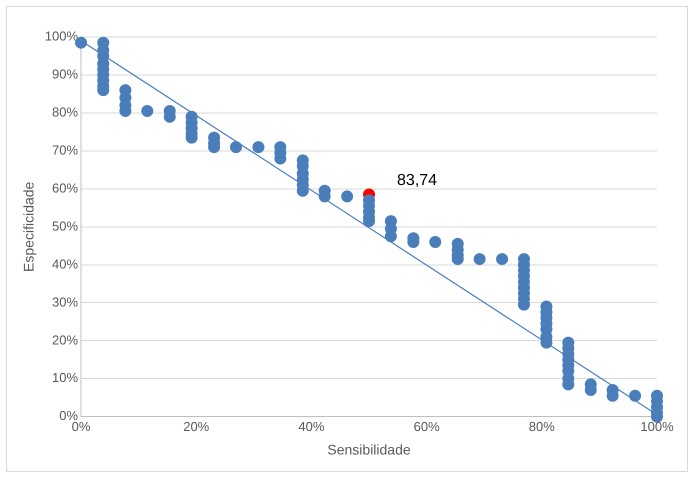  What do you see at coordinates (28, 226) in the screenshot?
I see `y-axis-title: Especificidade` at bounding box center [28, 226].